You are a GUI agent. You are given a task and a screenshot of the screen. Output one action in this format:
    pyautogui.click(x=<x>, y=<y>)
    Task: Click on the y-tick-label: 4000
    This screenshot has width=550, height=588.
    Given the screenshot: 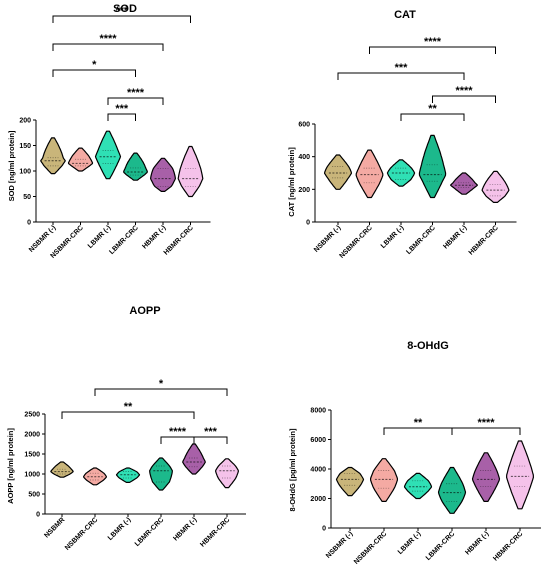 What is the action you would take?
    pyautogui.click(x=318, y=470)
    